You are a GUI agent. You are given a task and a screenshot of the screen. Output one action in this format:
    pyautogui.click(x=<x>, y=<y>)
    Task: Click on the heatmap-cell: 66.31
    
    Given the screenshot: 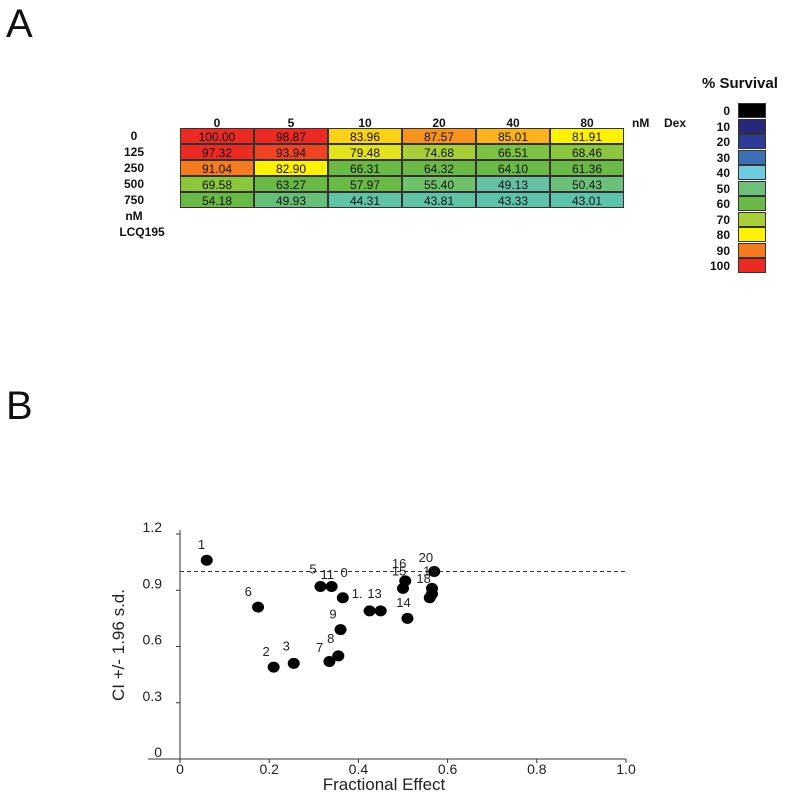 What is the action you would take?
    pyautogui.click(x=365, y=168)
    